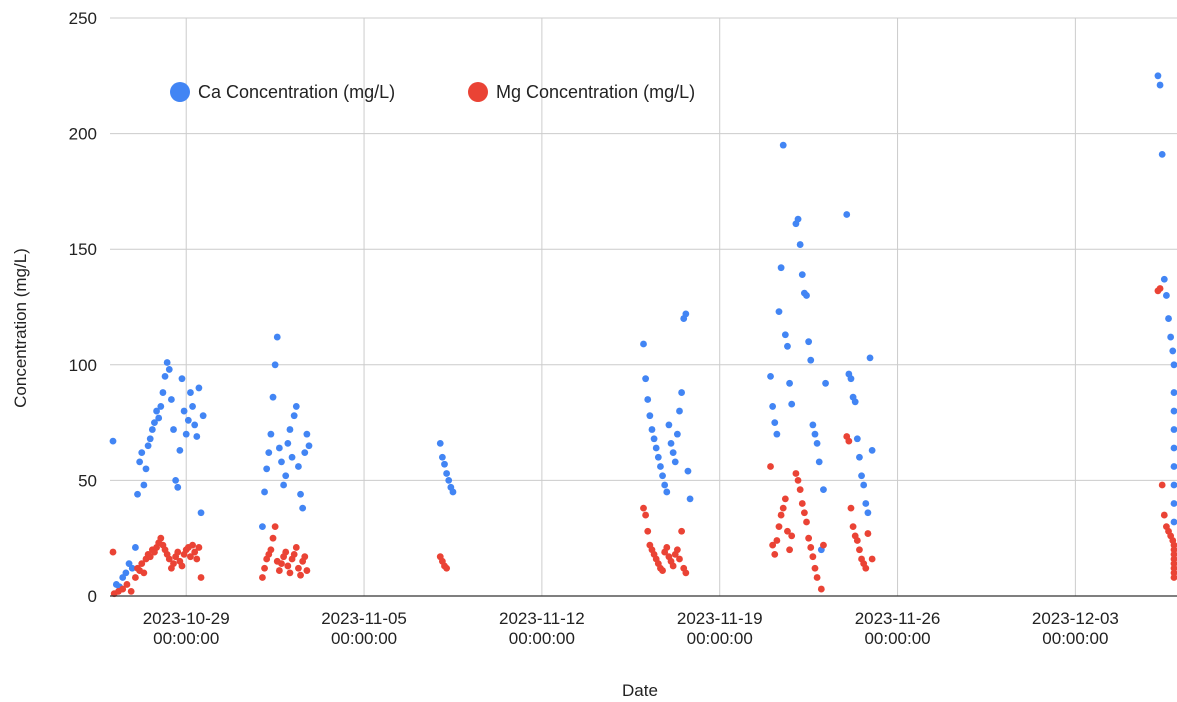 The height and width of the screenshot is (702, 1177). Describe the element at coordinates (364, 618) in the screenshot. I see `x-tick-date: 2023-11-05` at that location.